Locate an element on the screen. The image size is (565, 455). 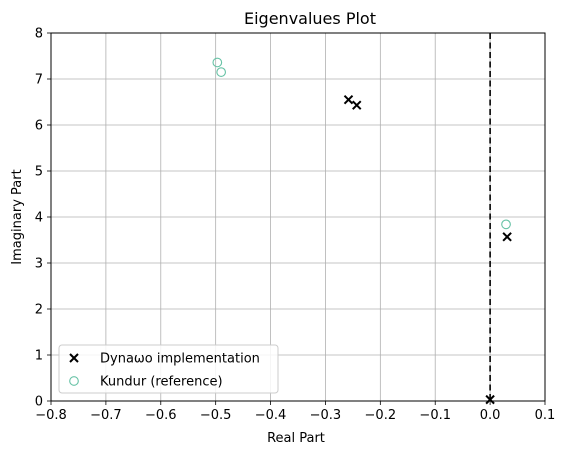
x-tick-label: −0.7 is located at coordinates (106, 415).